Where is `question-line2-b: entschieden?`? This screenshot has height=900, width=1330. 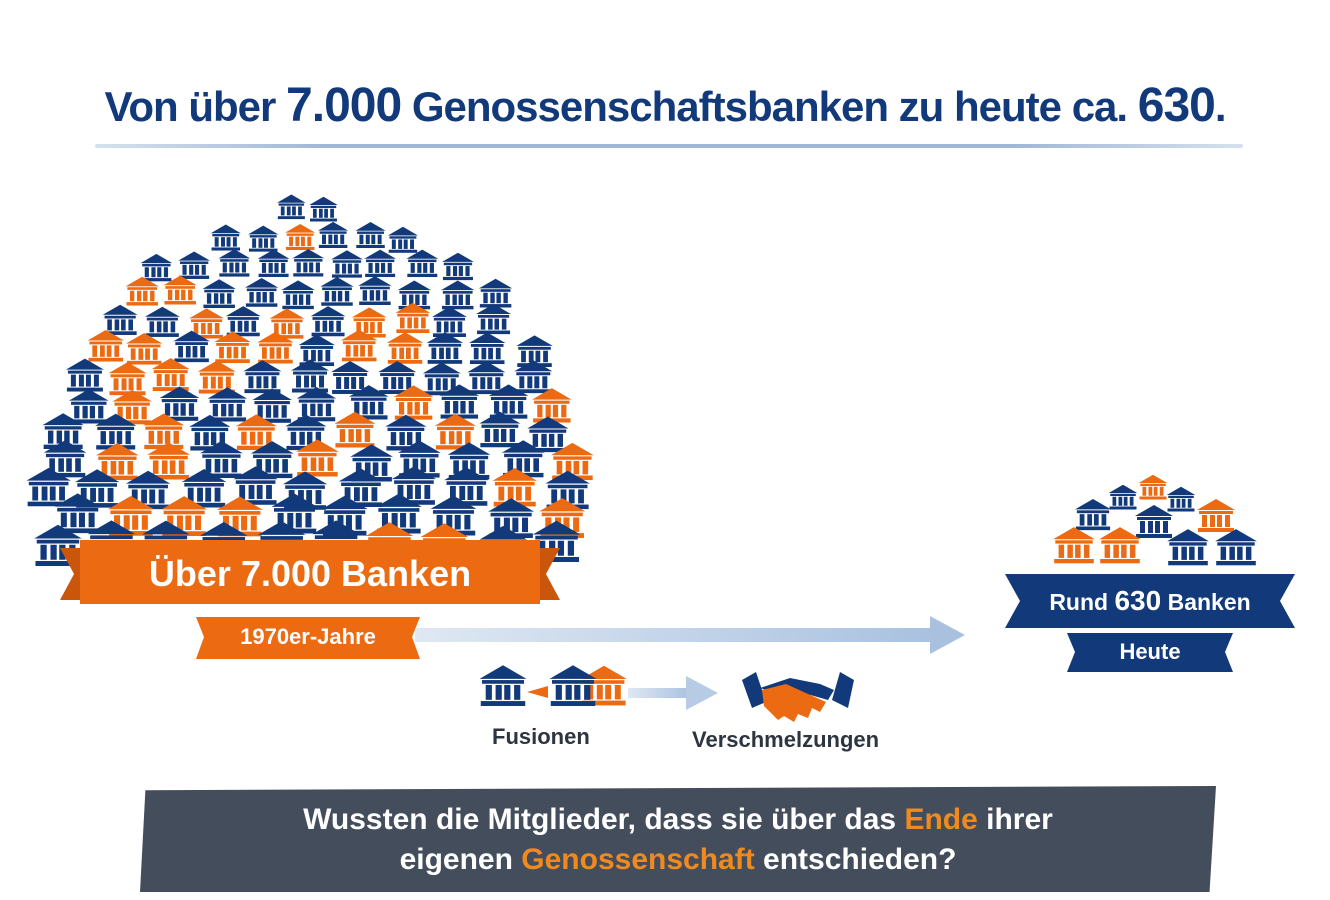
question-line2-b: entschieden? is located at coordinates (855, 859).